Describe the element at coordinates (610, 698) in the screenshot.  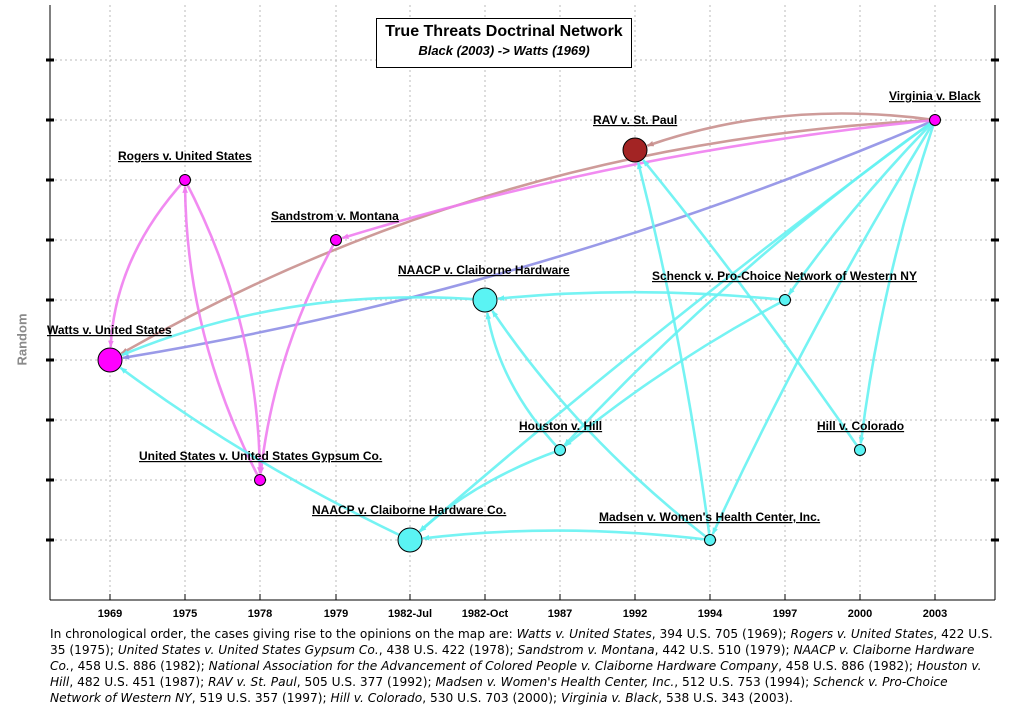
I see `caption-case-name: Virginia v. Black` at that location.